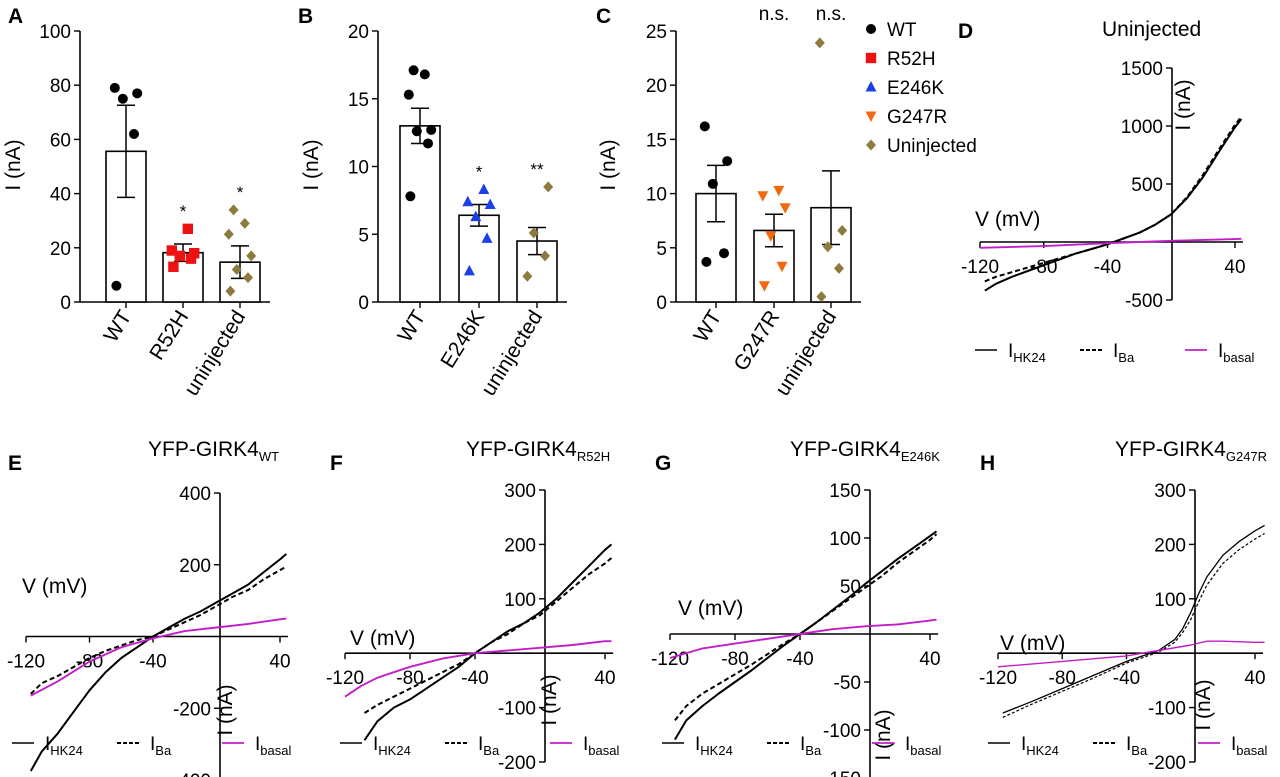 Image resolution: width=1280 pixels, height=777 pixels. What do you see at coordinates (65, 303) in the screenshot?
I see `y-tick-label: 0` at bounding box center [65, 303].